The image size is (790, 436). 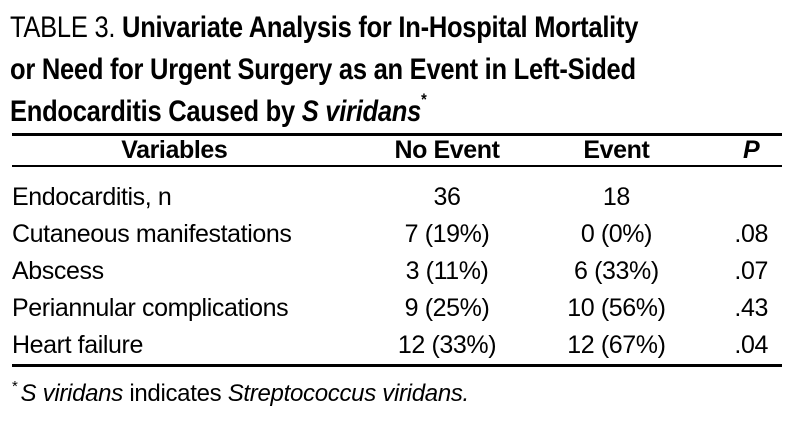 What do you see at coordinates (751, 191) in the screenshot?
I see `cell-p-value` at bounding box center [751, 191].